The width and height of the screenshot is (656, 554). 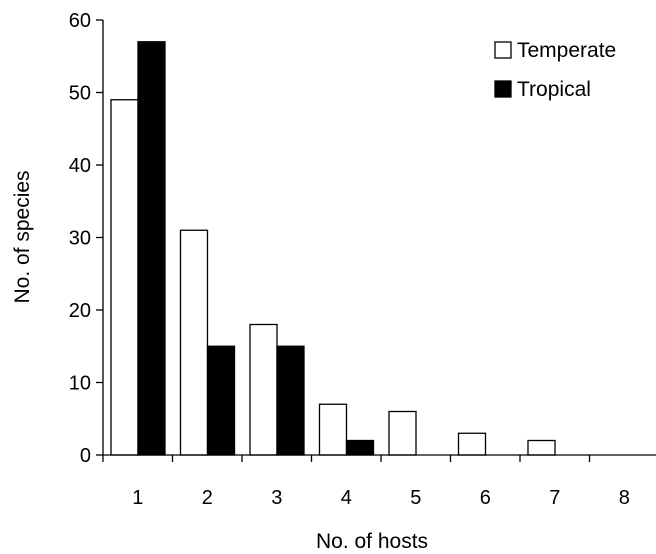 What do you see at coordinates (624, 498) in the screenshot?
I see `x-tick-label-8: 8` at bounding box center [624, 498].